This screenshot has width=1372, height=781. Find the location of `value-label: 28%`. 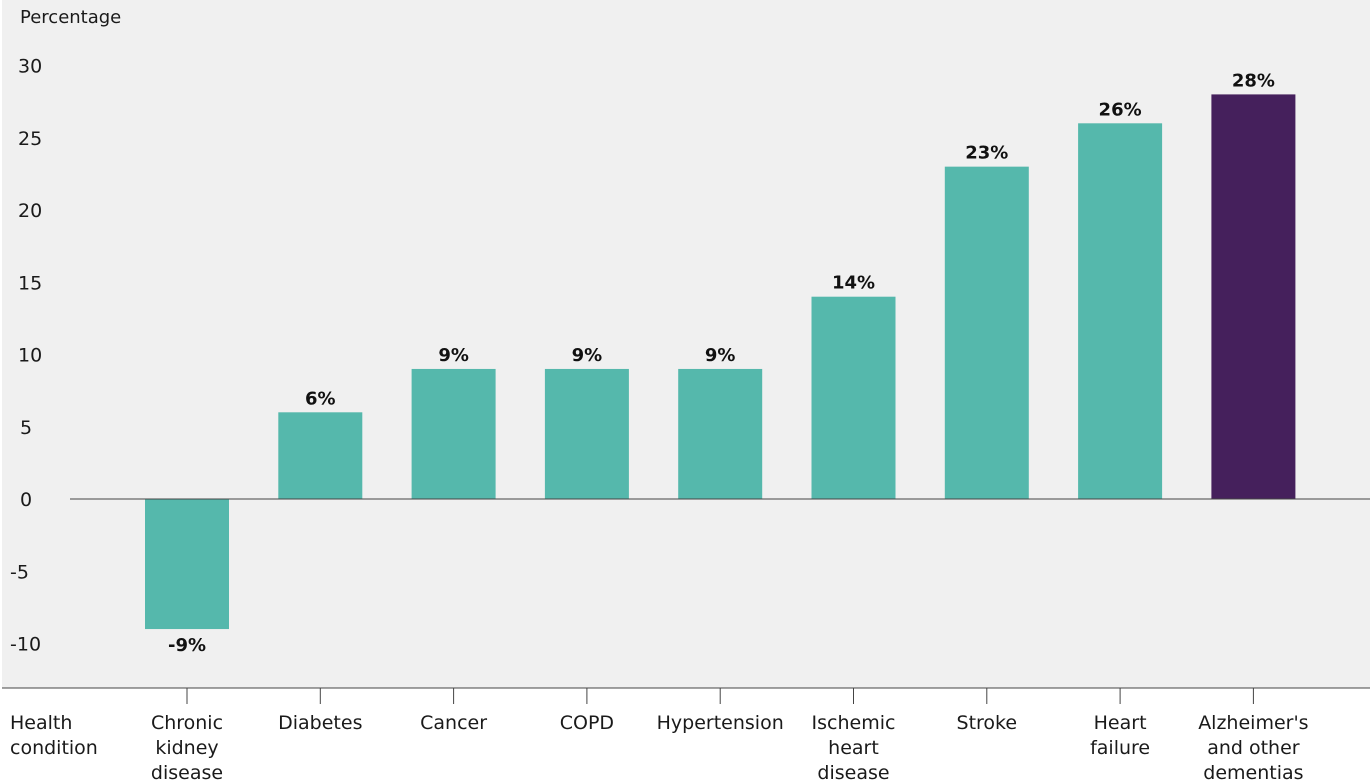

value-label: 28% is located at coordinates (1253, 80).